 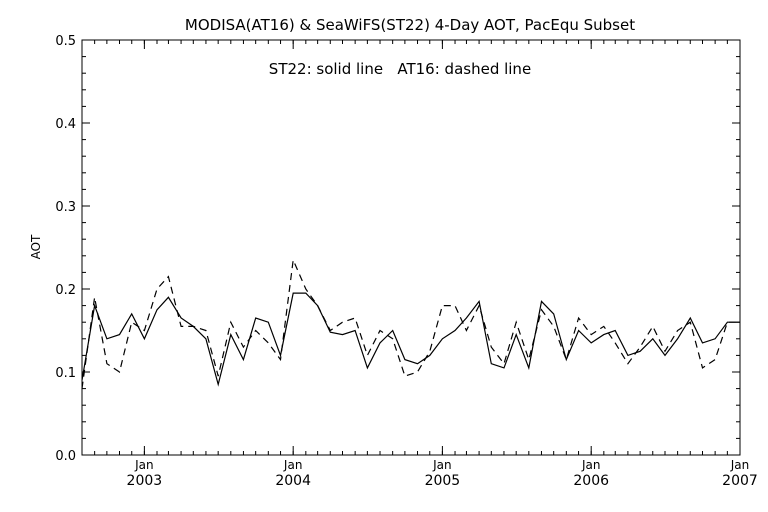 What do you see at coordinates (65, 456) in the screenshot?
I see `y-tick-label: 0.0` at bounding box center [65, 456].